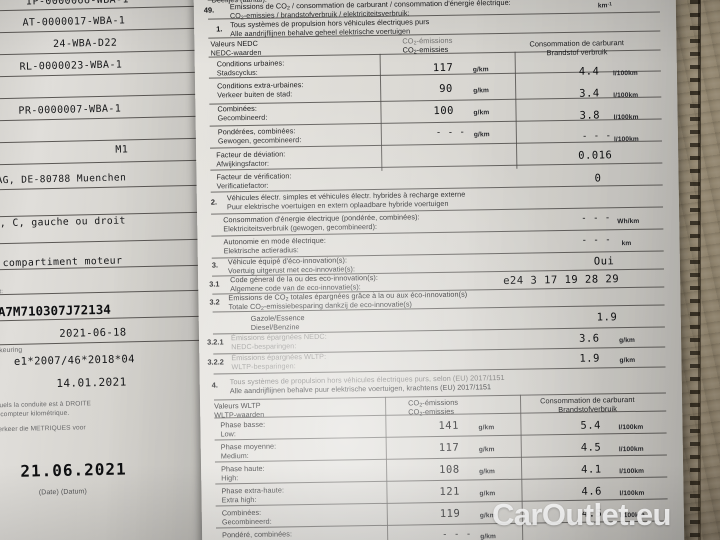 This screenshot has height=540, width=720. Describe the element at coordinates (450, 133) in the screenshot. I see `nedc-co2-value: - - -` at that location.